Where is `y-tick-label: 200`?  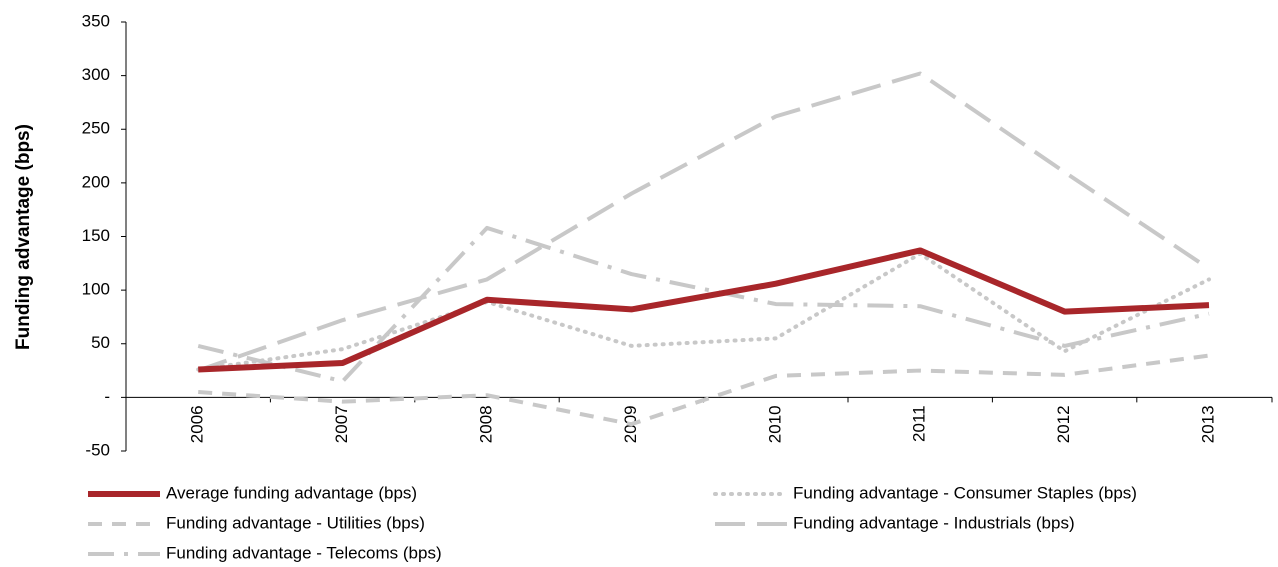 y-tick-label: 200 is located at coordinates (96, 181).